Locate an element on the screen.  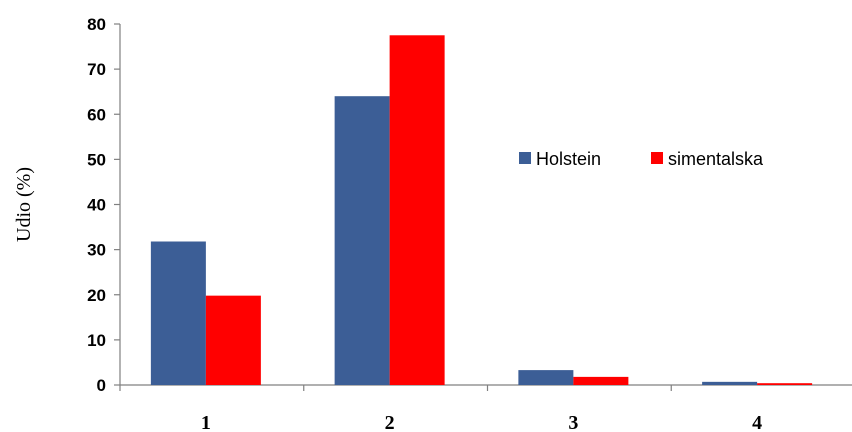
y-tick-label: 0 is located at coordinates (101, 385).